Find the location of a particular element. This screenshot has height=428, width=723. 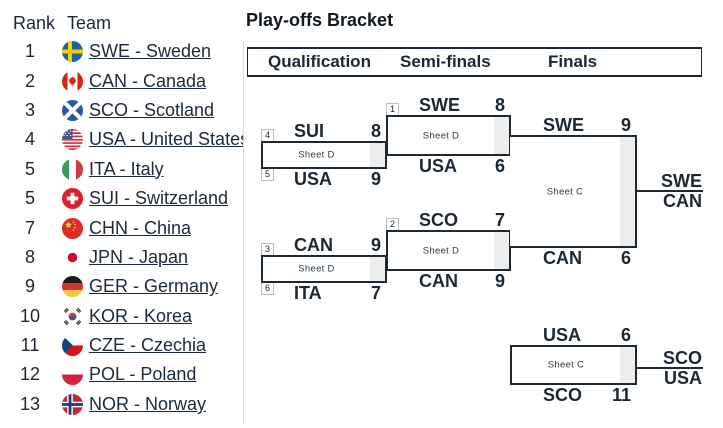

team-link-sco: SCO - Scotland is located at coordinates (152, 109).